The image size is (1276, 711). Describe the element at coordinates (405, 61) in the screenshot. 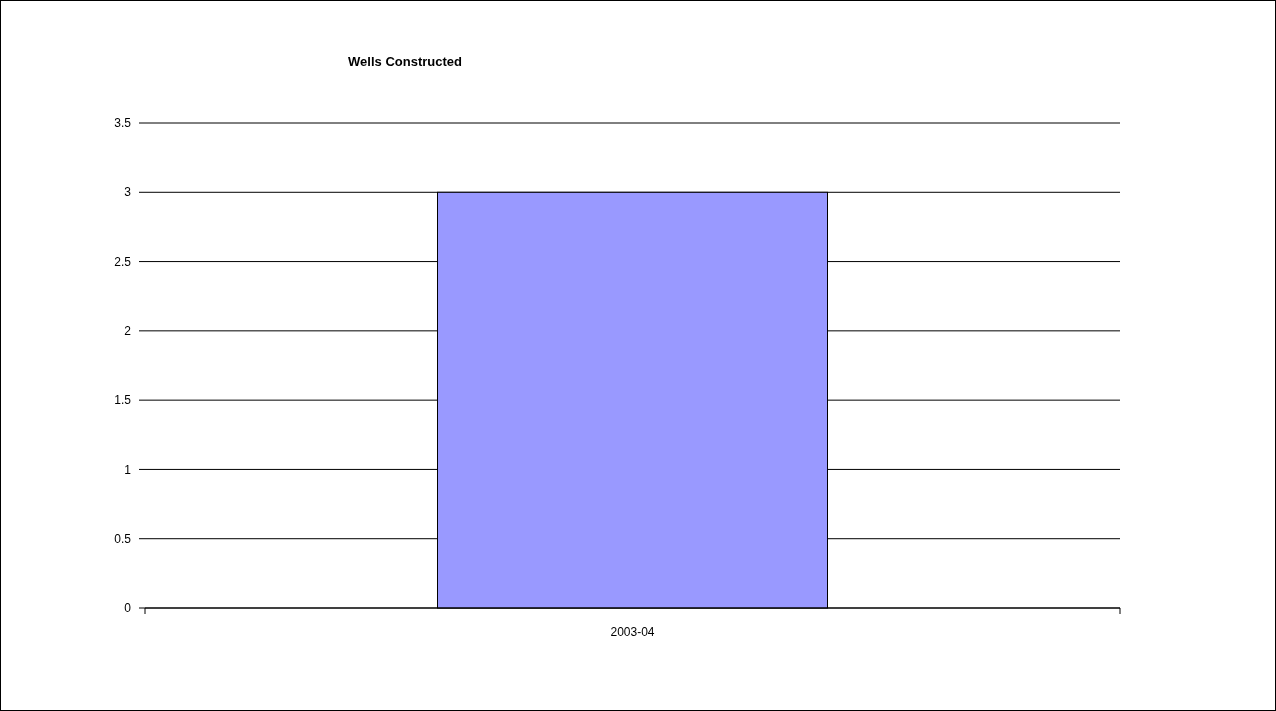

I see `chart-title: Wells Constructed` at that location.